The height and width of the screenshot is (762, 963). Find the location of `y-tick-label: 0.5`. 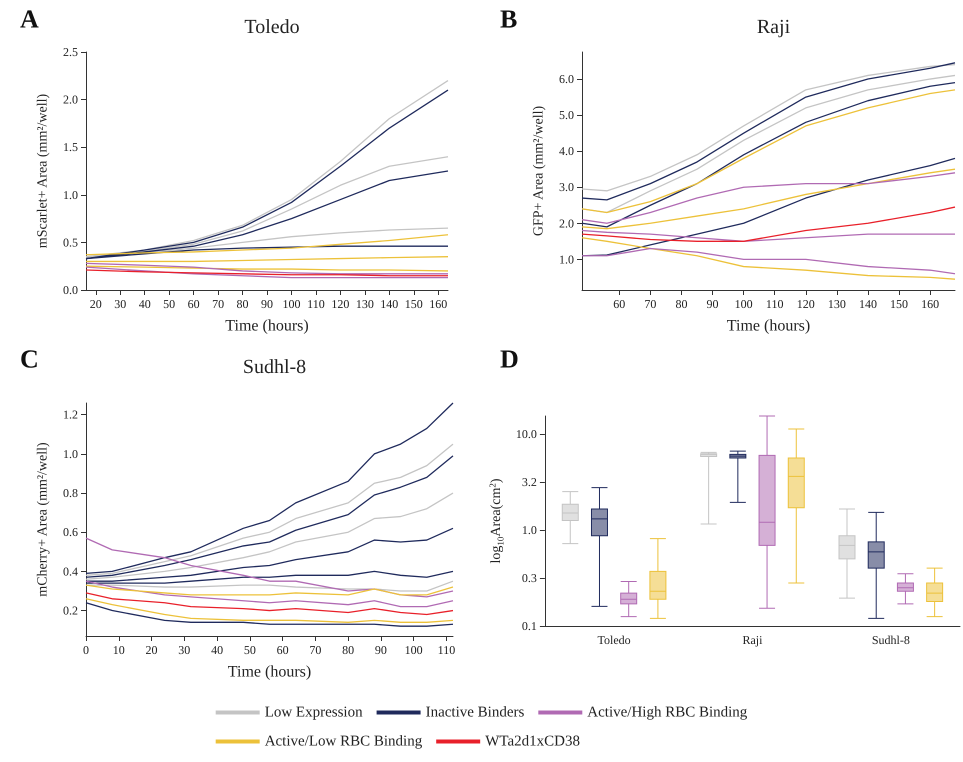

y-tick-label: 0.5 is located at coordinates (70, 242).